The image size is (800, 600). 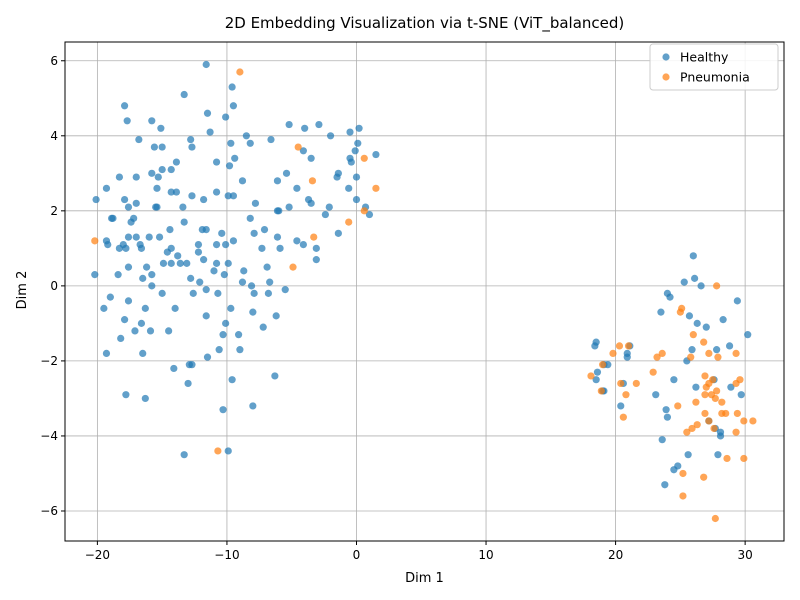 I want to click on legend: Healthy Pneumonia, so click(x=714, y=67).